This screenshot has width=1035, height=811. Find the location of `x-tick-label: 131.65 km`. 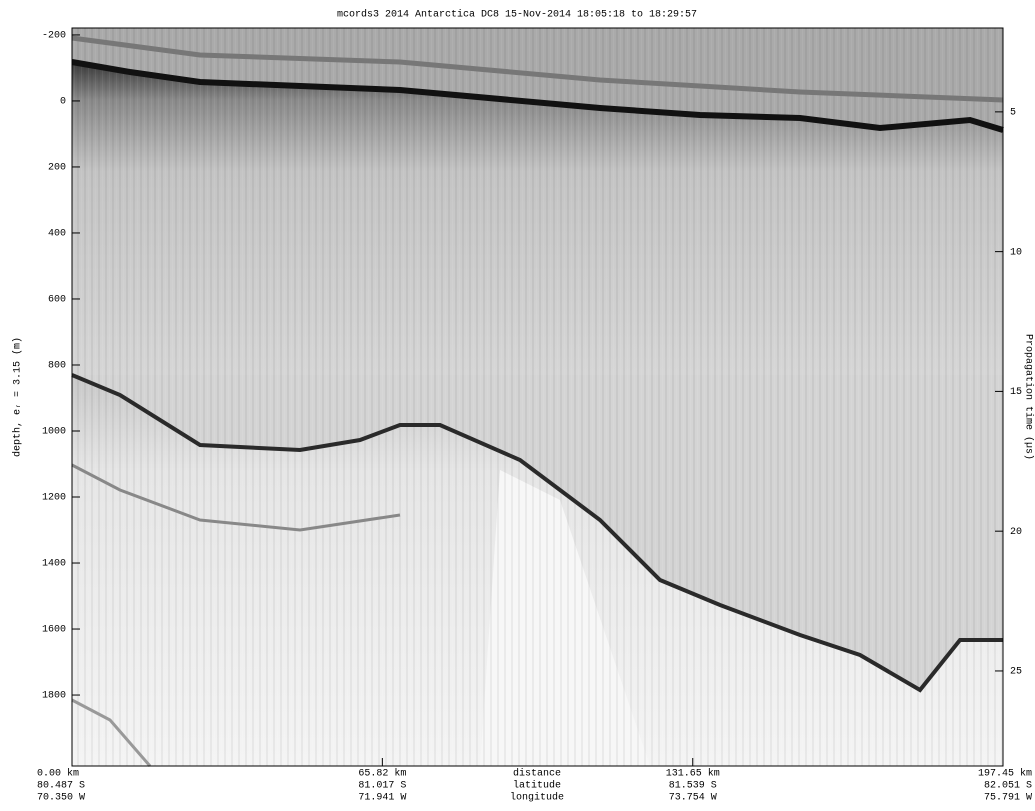

x-tick-label: 131.65 km is located at coordinates (693, 774).